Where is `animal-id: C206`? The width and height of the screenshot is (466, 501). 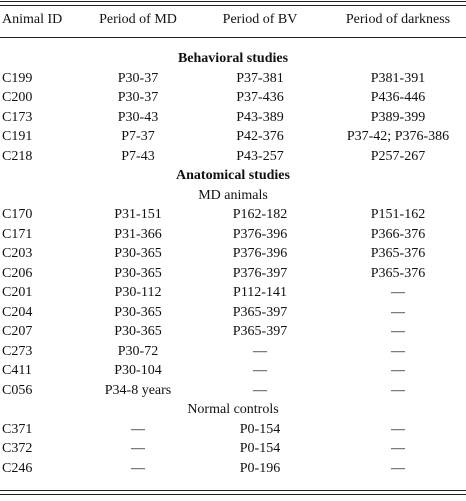 animal-id: C206 is located at coordinates (17, 273).